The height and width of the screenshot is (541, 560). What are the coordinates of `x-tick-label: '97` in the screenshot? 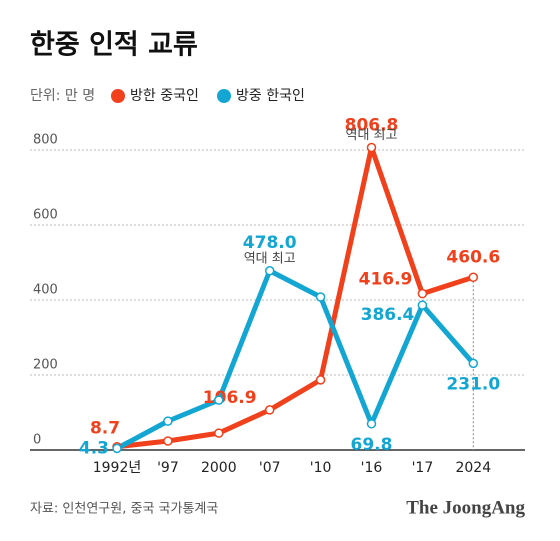 It's located at (168, 468).